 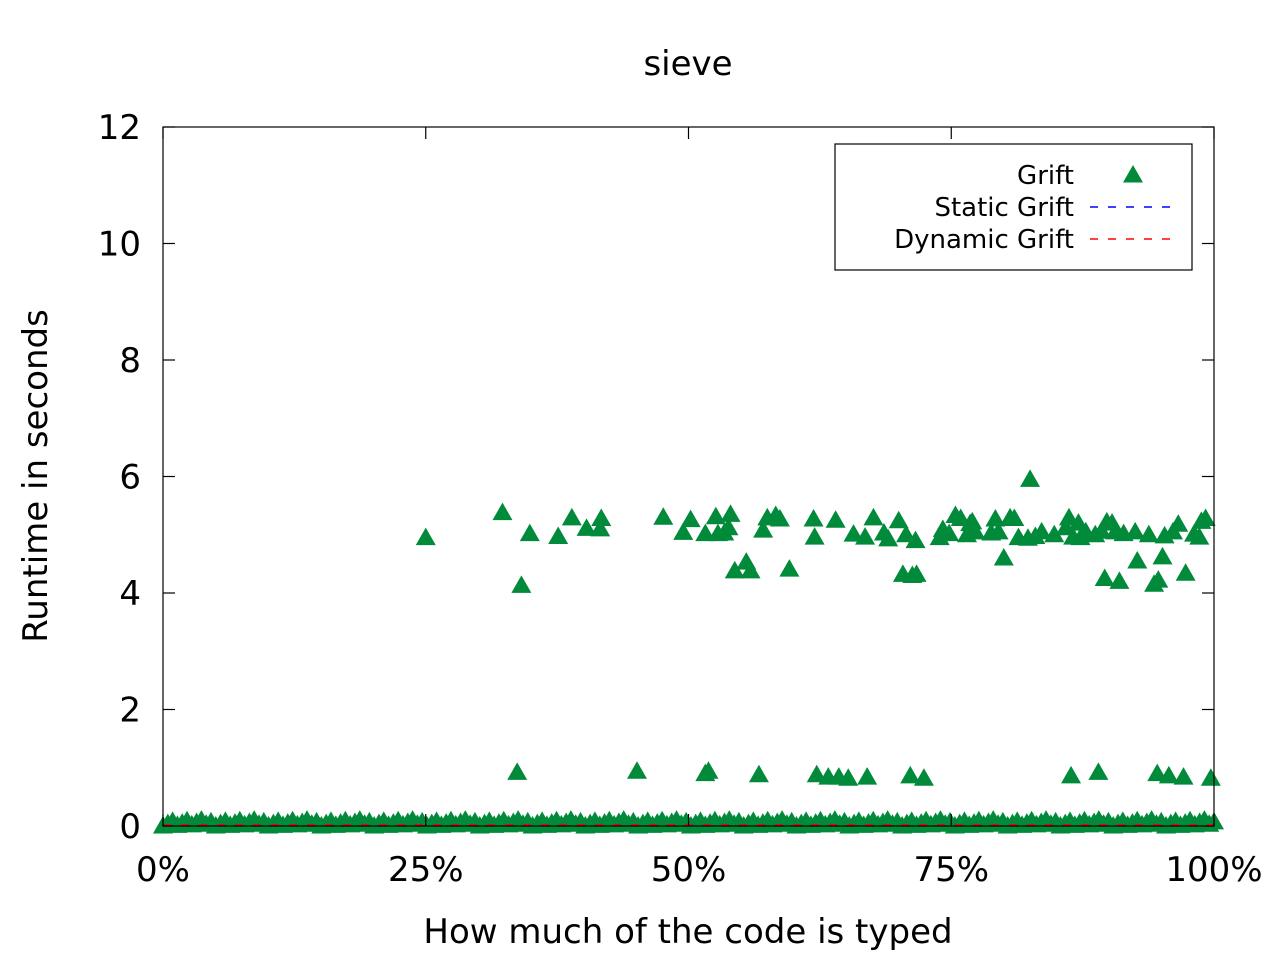 I want to click on x-axis-label: How much of the code is typed, so click(x=687, y=932).